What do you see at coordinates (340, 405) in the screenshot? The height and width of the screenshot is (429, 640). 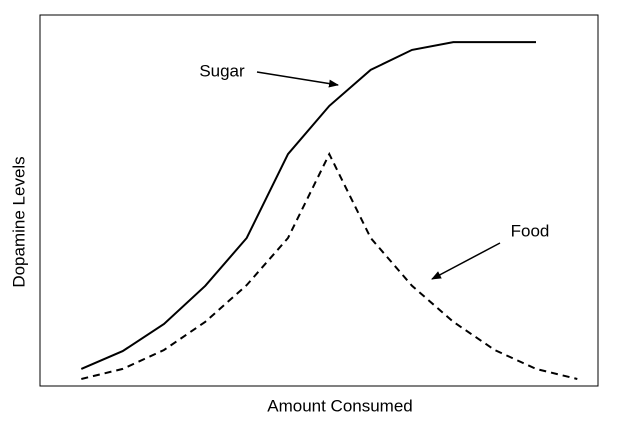 I see `x-axis-label: Amount Consumed` at bounding box center [340, 405].